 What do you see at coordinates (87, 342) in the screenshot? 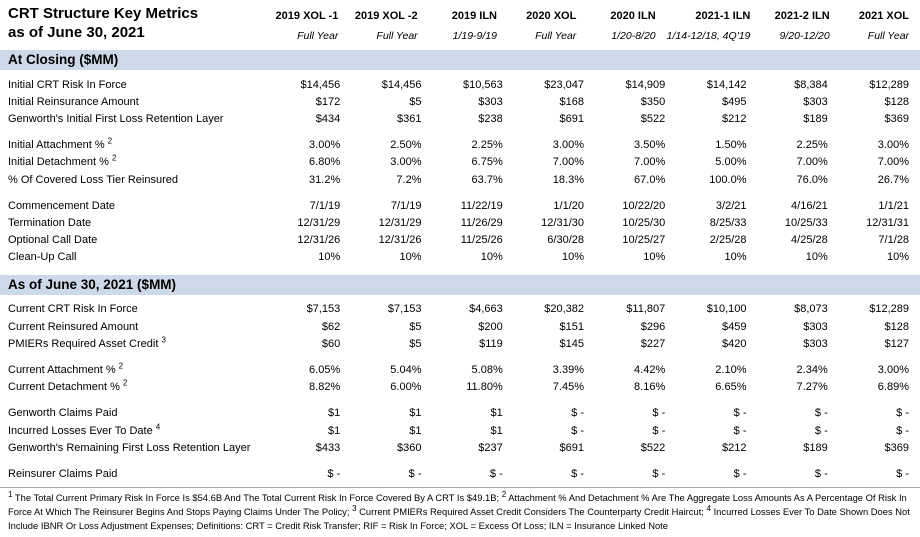
I see `row-label: PMIERs Required Asset Credit 3` at bounding box center [87, 342].